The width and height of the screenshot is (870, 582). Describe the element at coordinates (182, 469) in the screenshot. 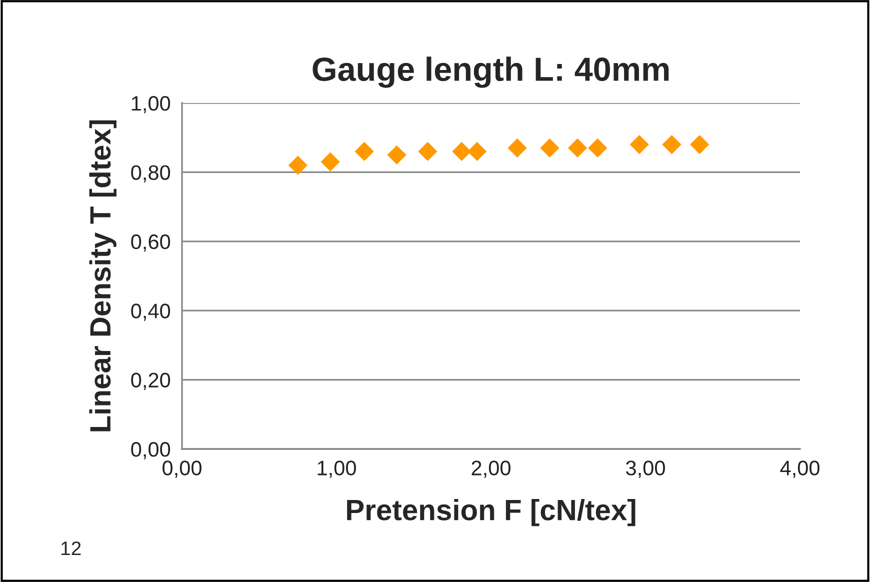

I see `x-tick-label: 0,00` at that location.